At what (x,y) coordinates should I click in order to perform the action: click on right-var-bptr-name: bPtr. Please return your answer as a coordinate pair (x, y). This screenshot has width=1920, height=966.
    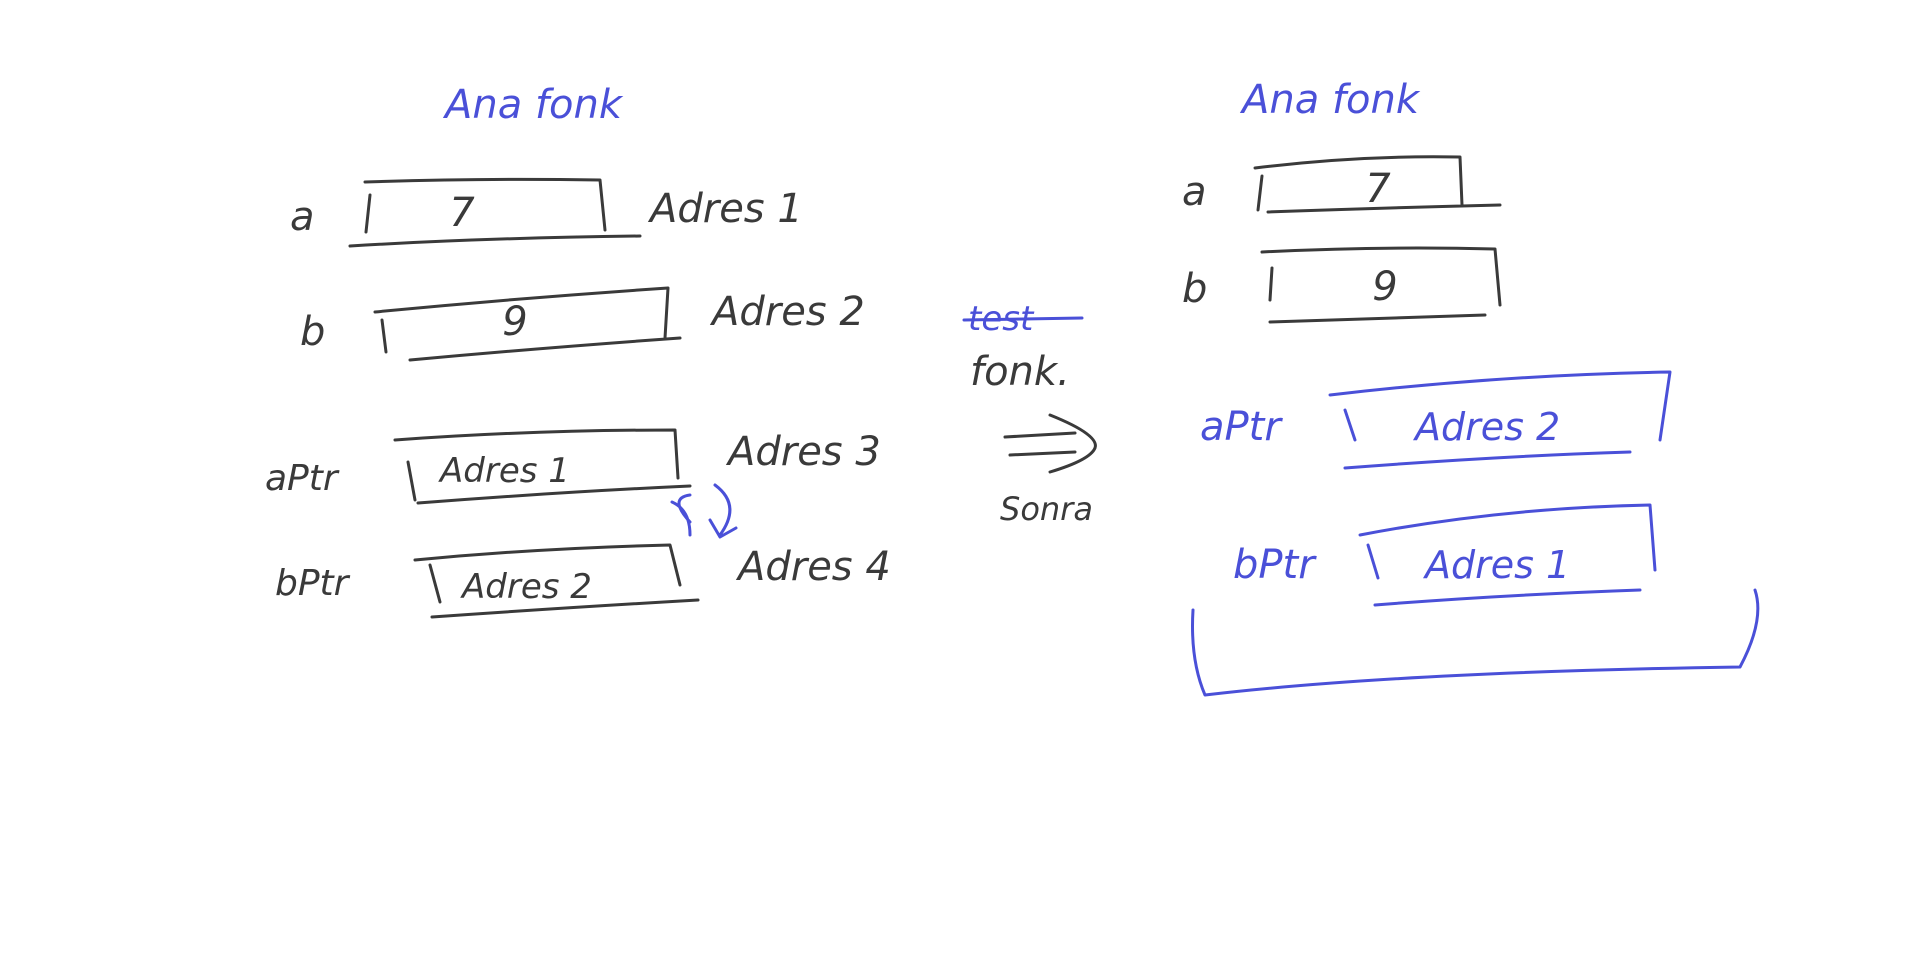
    Looking at the image, I should click on (1275, 565).